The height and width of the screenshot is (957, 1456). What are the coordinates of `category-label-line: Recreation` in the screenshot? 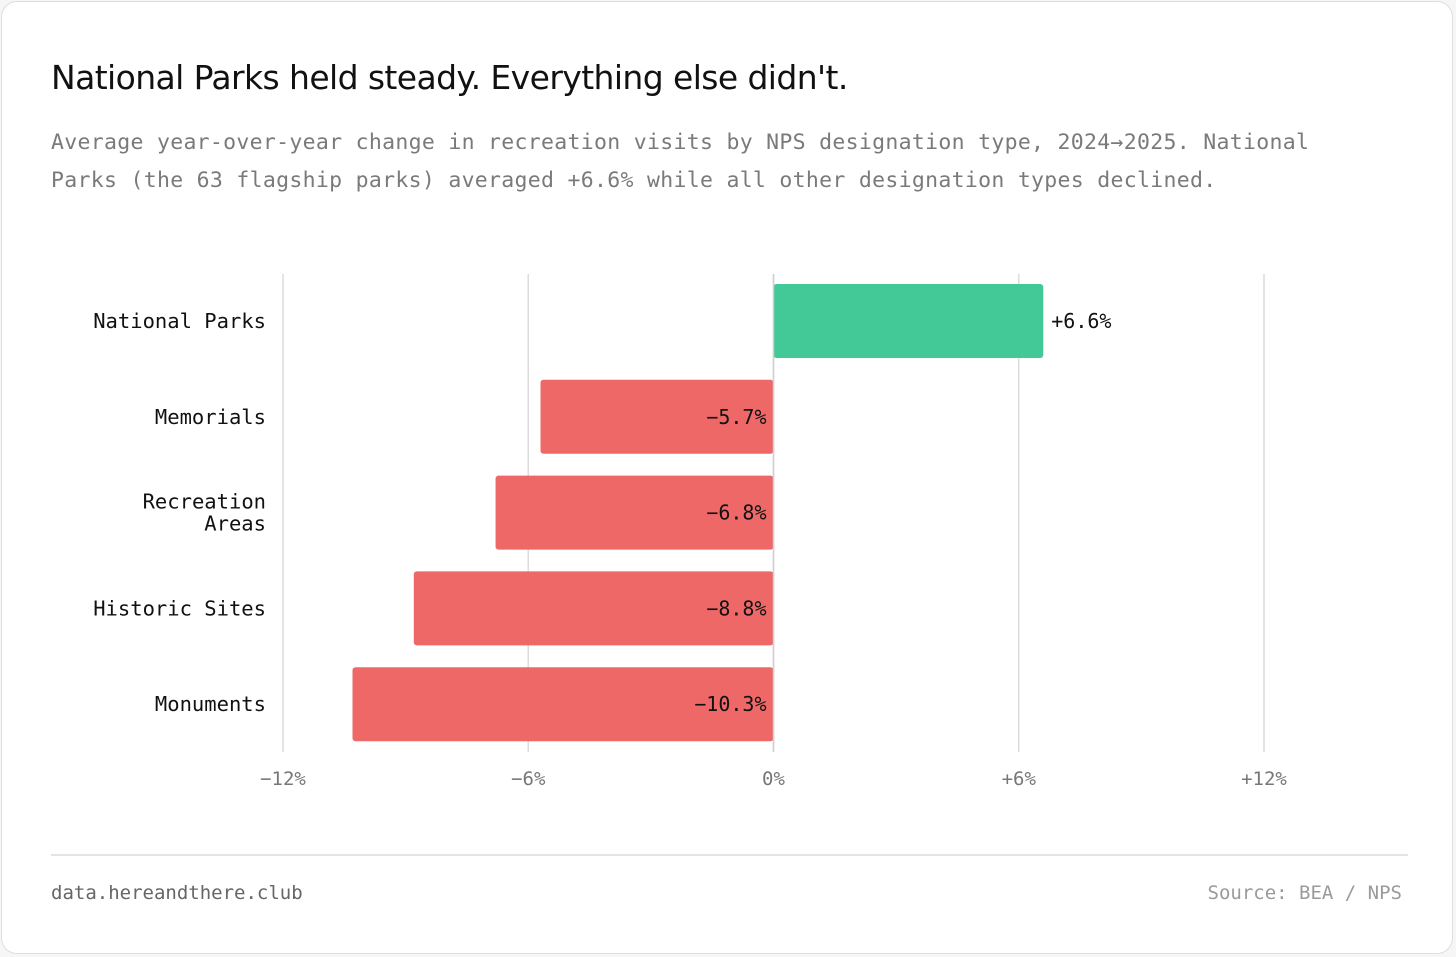 It's located at (204, 502).